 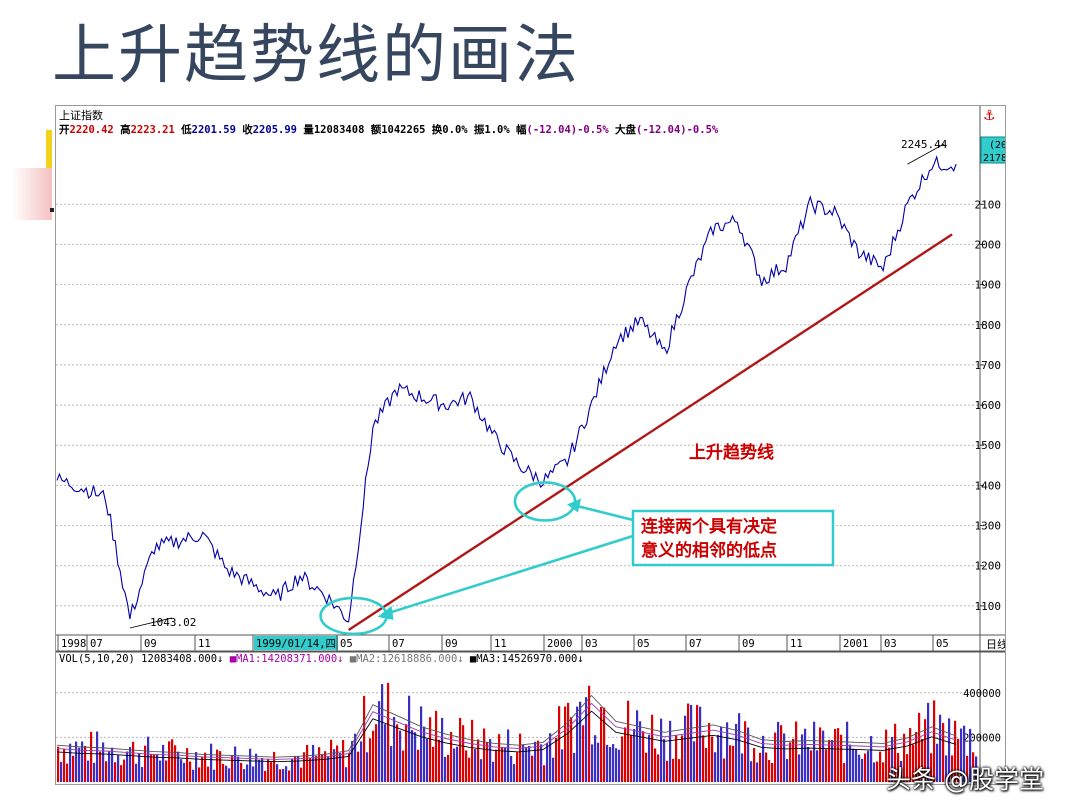 What do you see at coordinates (500, 644) in the screenshot?
I see `x-tick-label: 11` at bounding box center [500, 644].